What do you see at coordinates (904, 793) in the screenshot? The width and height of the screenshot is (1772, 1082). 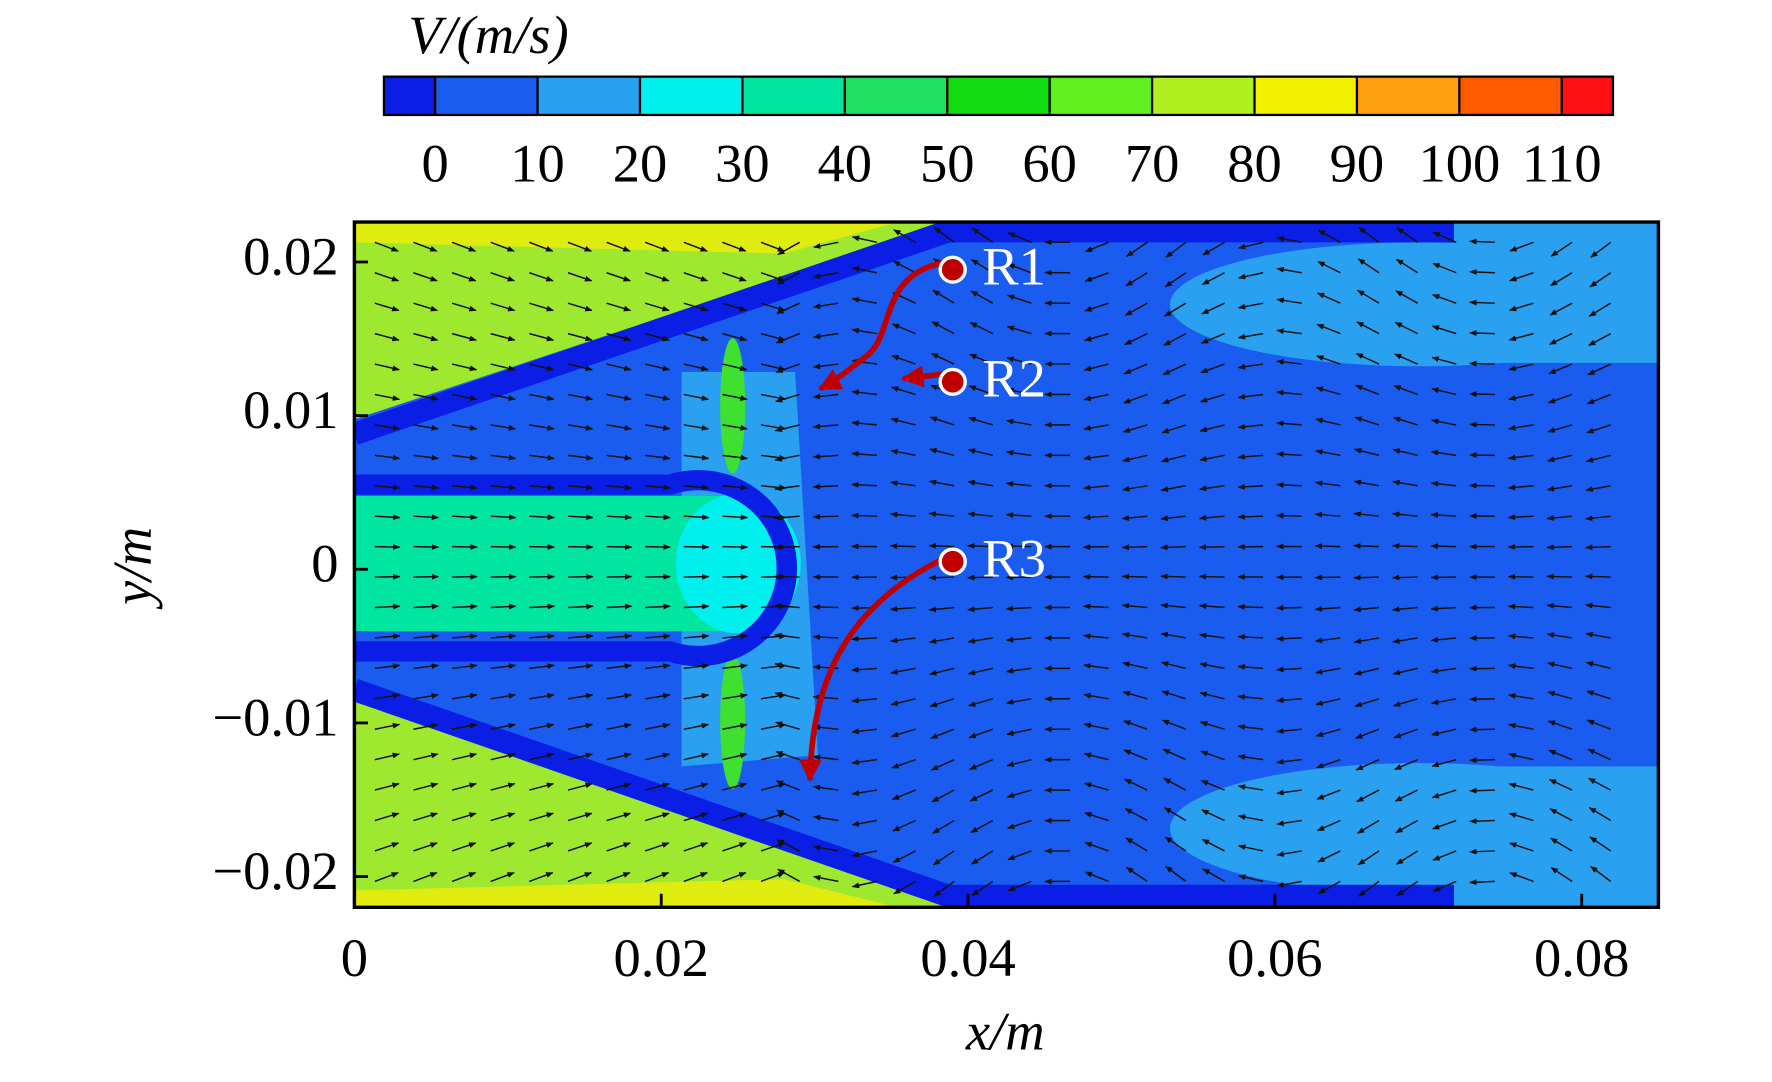 I see `wall` at bounding box center [904, 793].